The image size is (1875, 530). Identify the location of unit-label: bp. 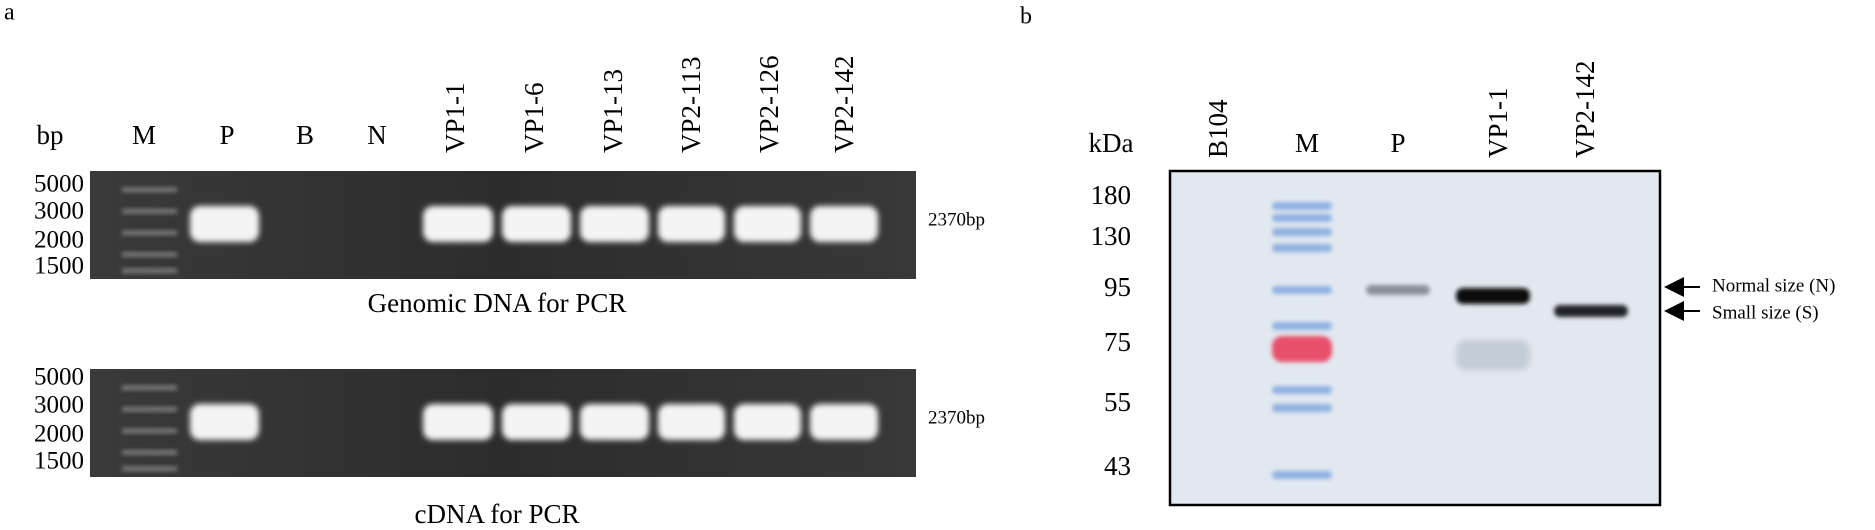
(50, 135).